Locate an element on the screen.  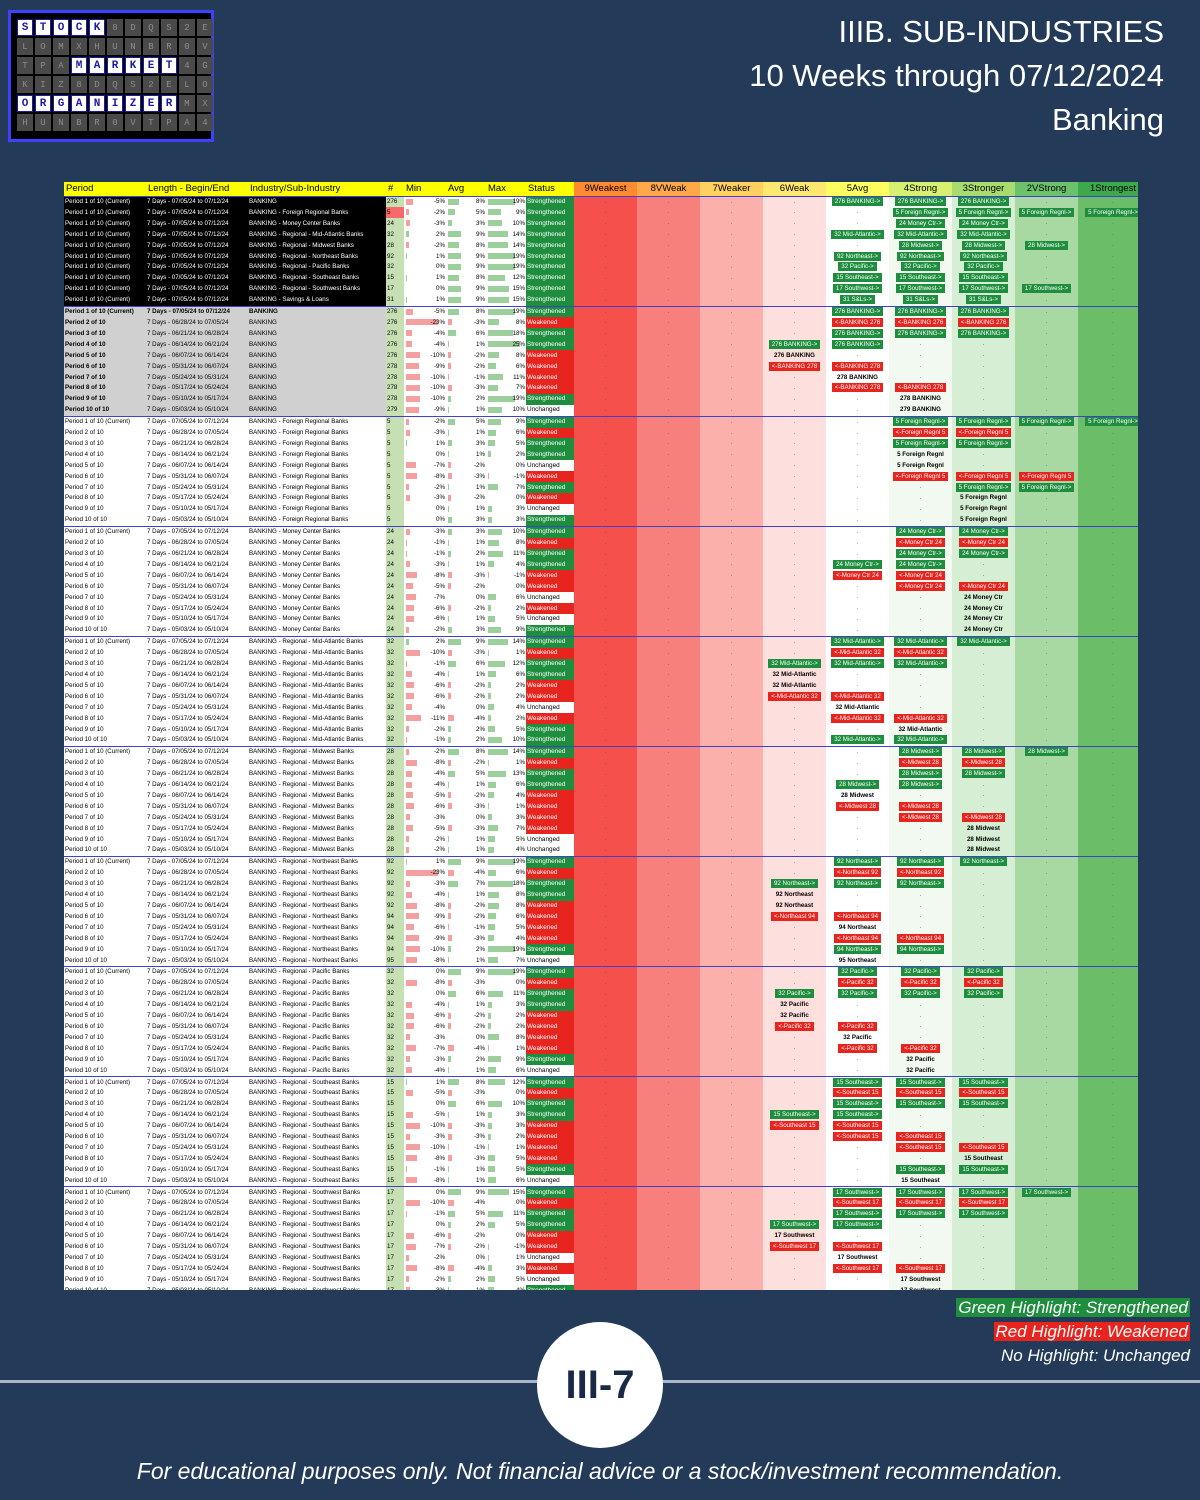
avg-cell: -2% is located at coordinates (466, 366).